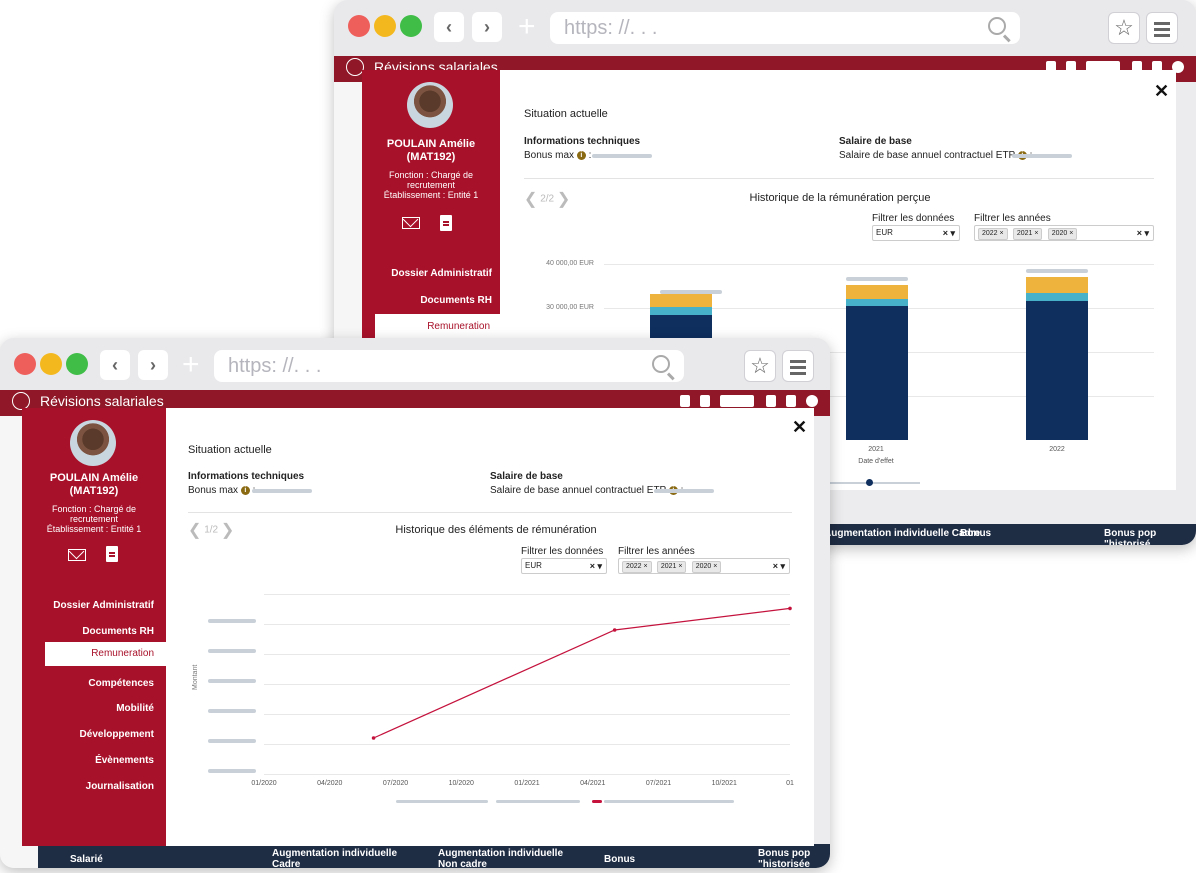 The width and height of the screenshot is (1196, 873). Describe the element at coordinates (116, 734) in the screenshot. I see `menu-item-developpement: Développement` at that location.